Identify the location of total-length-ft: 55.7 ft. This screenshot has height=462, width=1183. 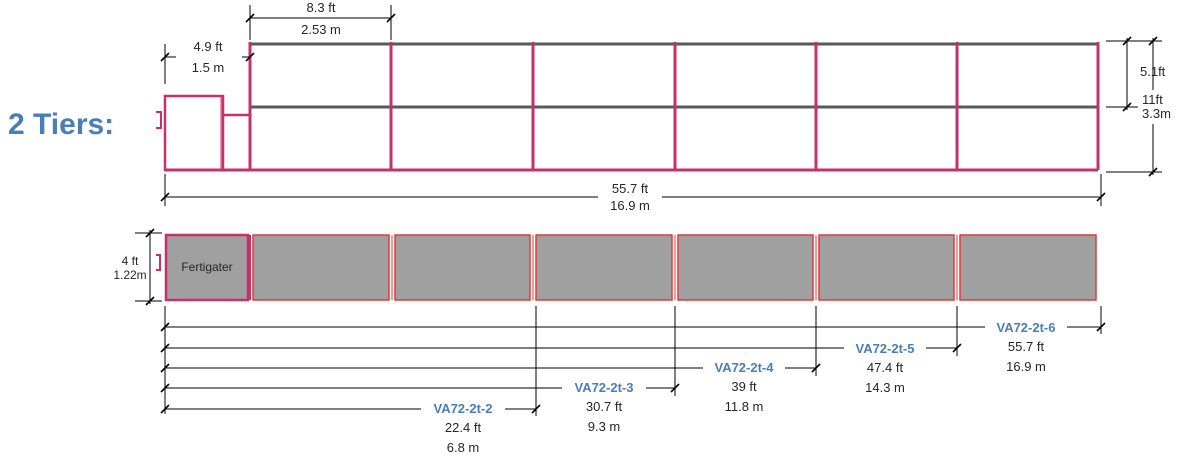
(630, 188).